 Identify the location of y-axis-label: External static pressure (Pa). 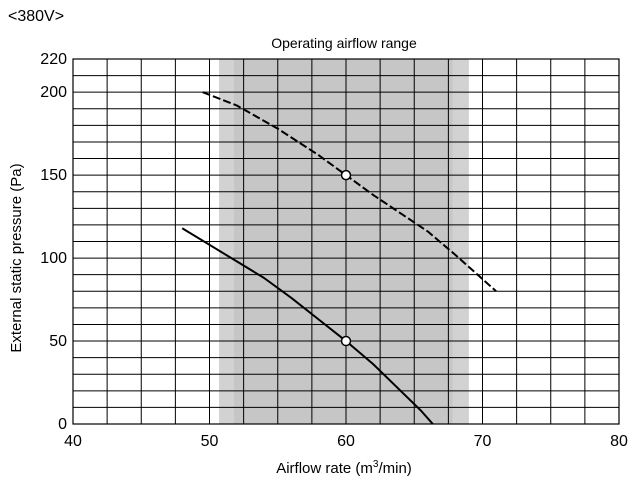
(16, 257).